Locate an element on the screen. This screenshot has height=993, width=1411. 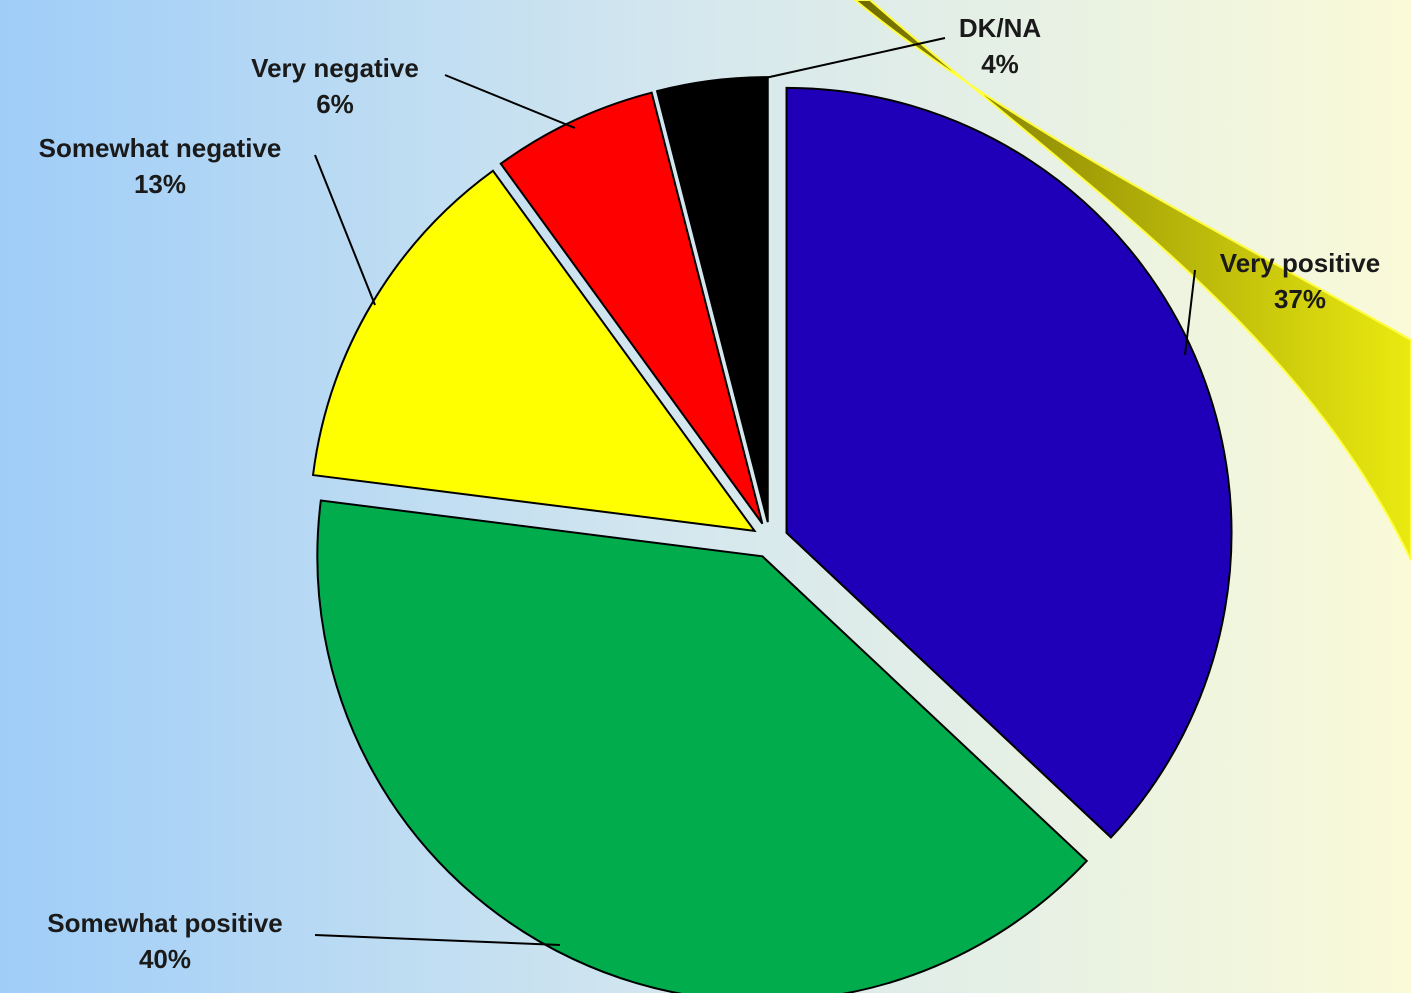
slice-label: DK/NA is located at coordinates (1000, 28).